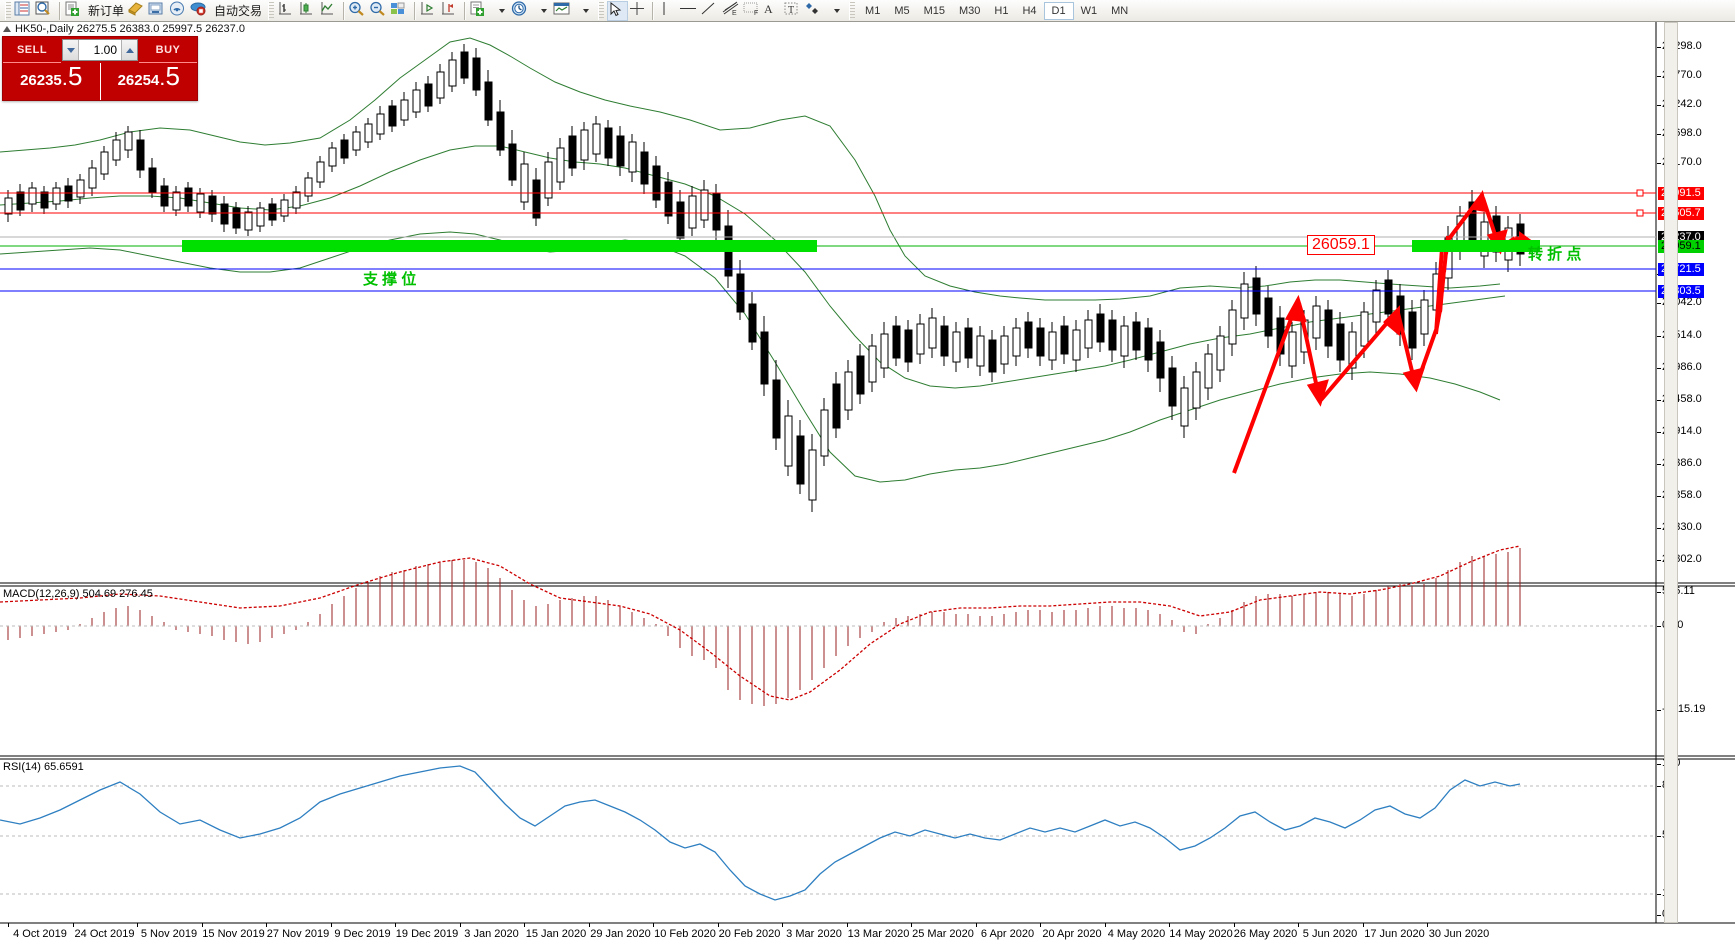 The width and height of the screenshot is (1735, 945). What do you see at coordinates (768, 9) in the screenshot?
I see `svg-text: A` at bounding box center [768, 9].